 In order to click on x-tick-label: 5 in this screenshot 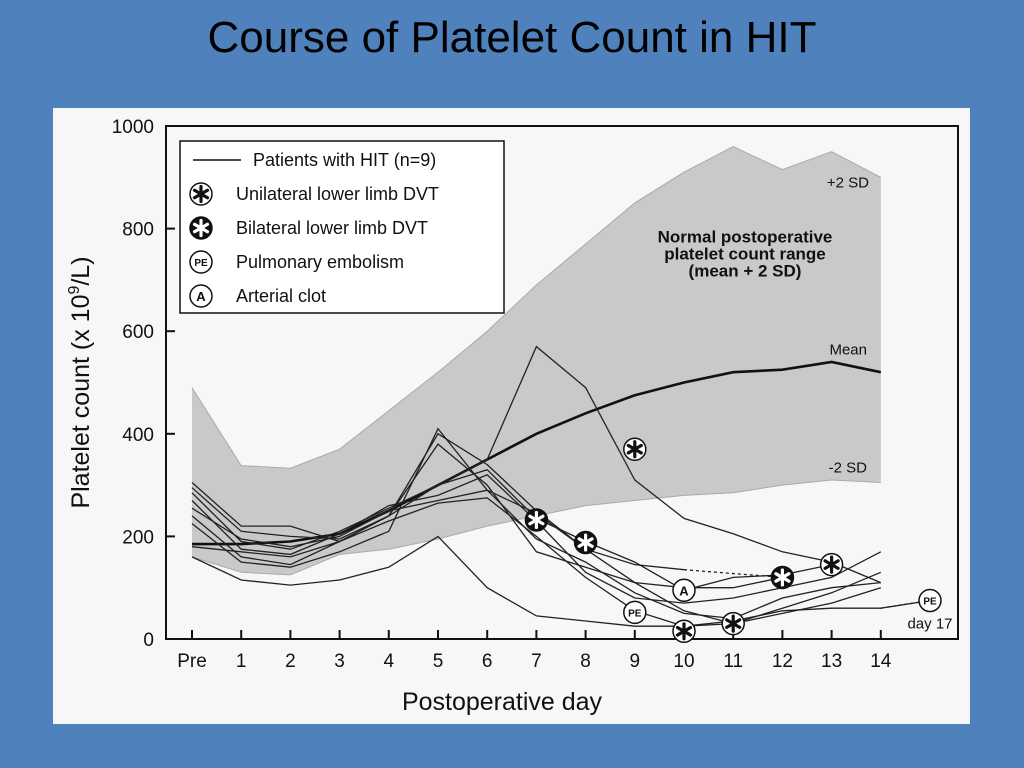, I will do `click(438, 661)`.